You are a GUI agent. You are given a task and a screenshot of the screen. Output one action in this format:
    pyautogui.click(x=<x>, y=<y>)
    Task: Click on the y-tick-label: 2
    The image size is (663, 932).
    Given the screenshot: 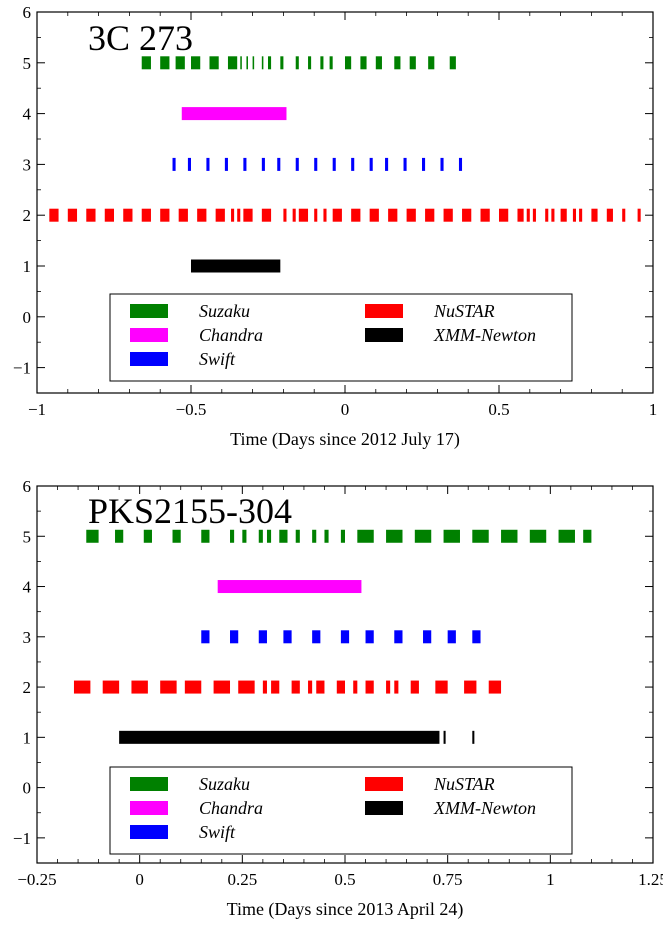 What is the action you would take?
    pyautogui.click(x=27, y=687)
    